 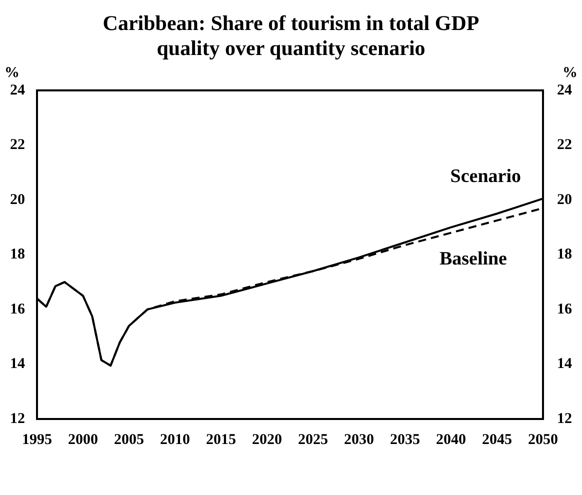 I want to click on y-tick-label: 14, so click(x=18, y=364).